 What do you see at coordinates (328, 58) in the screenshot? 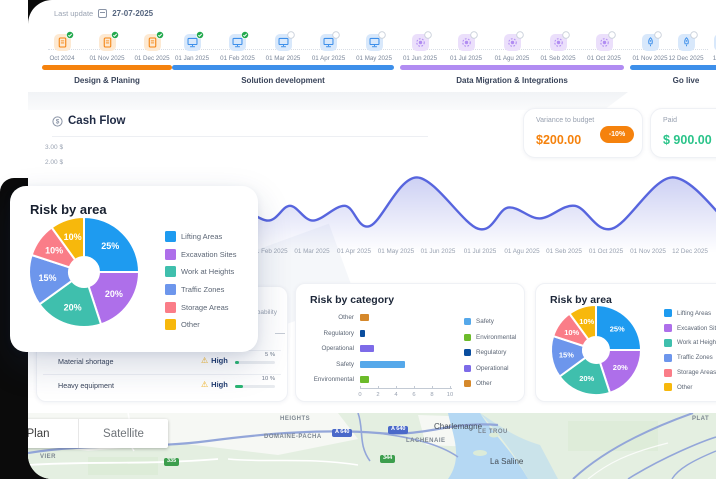
I see `milestone-date: 01 Apr 2025` at bounding box center [328, 58].